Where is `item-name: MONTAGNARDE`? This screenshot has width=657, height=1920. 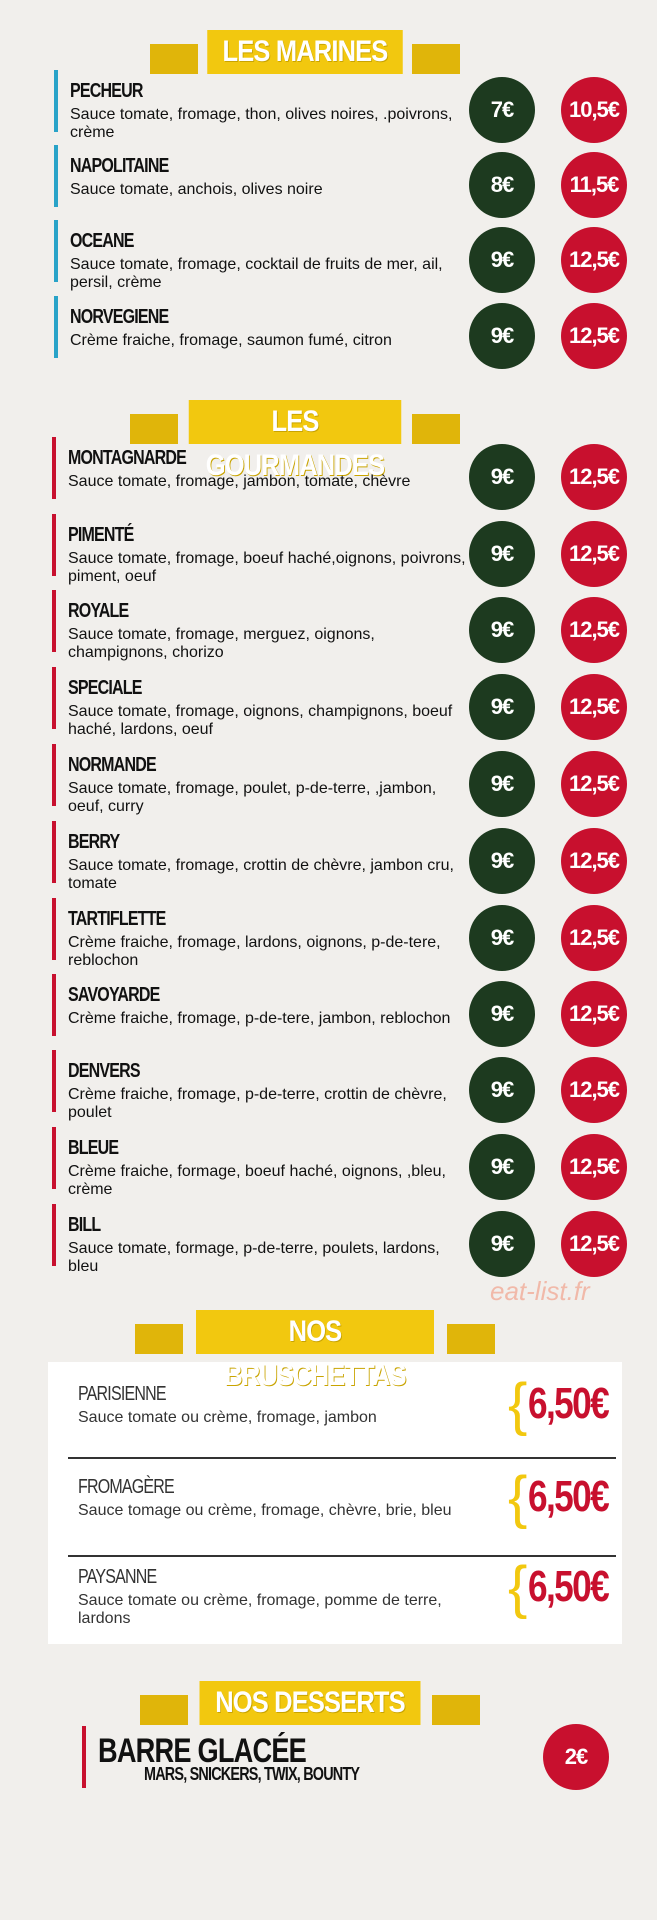 item-name: MONTAGNARDE is located at coordinates (127, 458).